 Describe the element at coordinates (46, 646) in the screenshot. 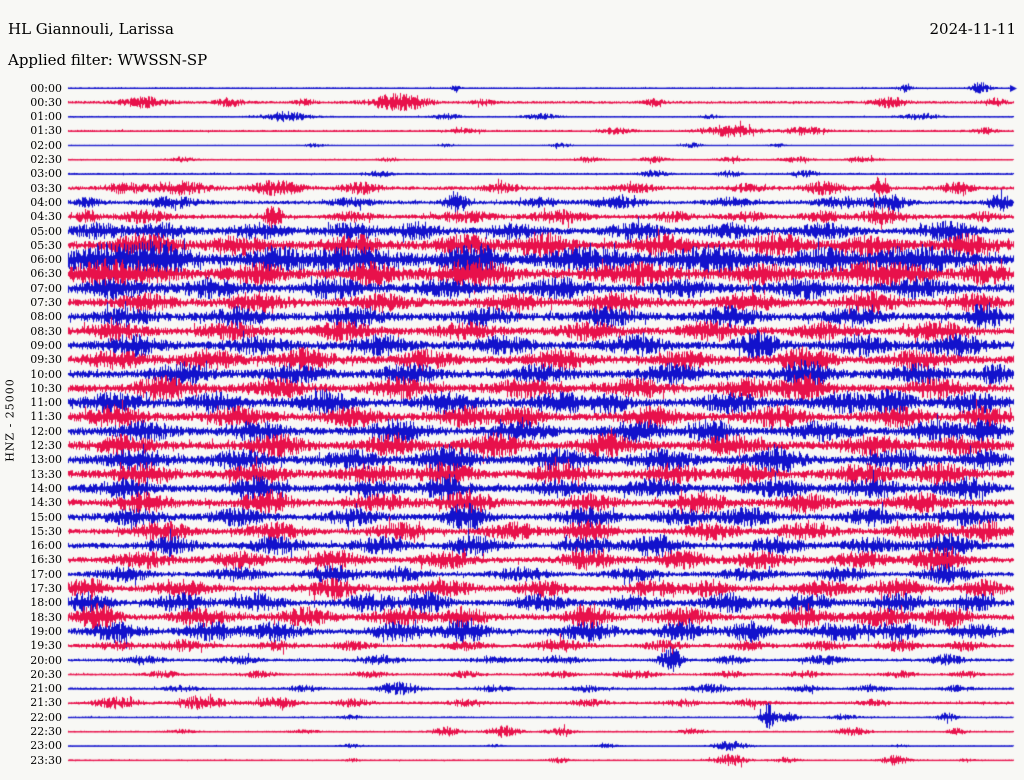

I see `time-label: 19:30` at that location.